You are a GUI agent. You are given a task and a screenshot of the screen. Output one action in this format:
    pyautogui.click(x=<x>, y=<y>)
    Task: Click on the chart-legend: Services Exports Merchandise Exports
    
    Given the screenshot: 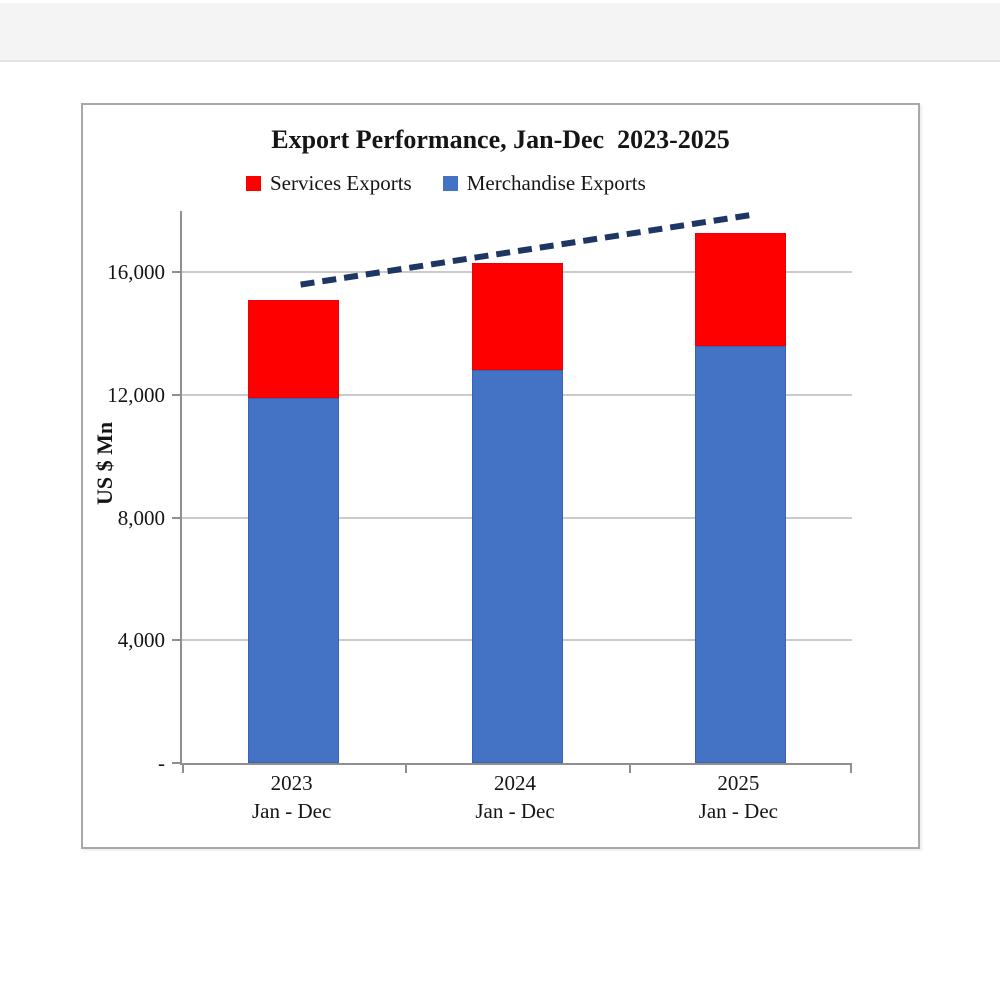 What is the action you would take?
    pyautogui.click(x=446, y=183)
    